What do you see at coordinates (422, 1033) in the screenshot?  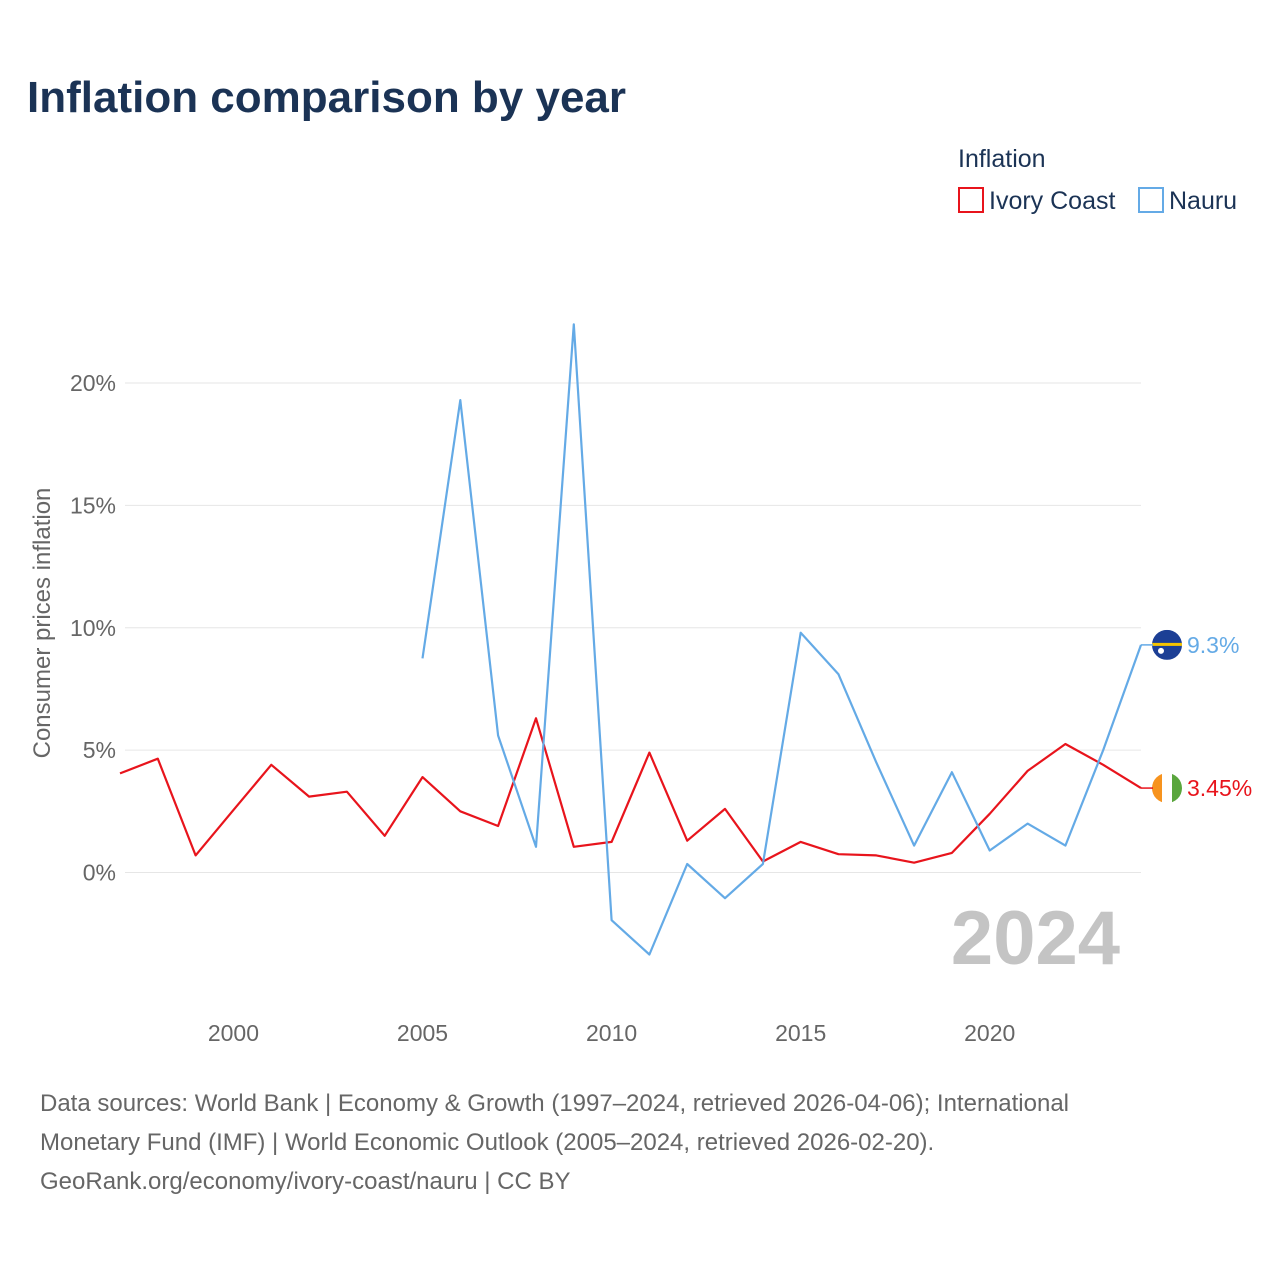 I see `x-tick-label: 2005` at bounding box center [422, 1033].